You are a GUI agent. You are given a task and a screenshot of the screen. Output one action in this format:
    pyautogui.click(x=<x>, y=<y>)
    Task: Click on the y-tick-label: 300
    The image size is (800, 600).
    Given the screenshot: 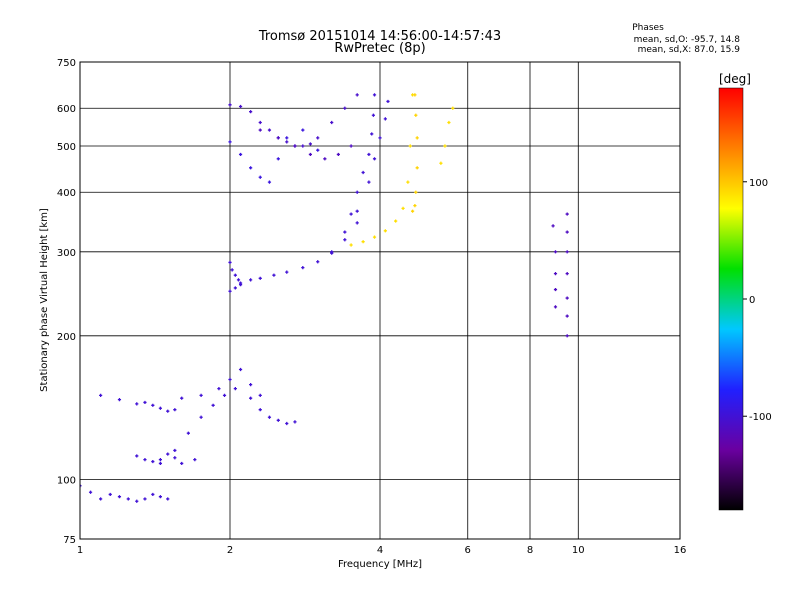 What is the action you would take?
    pyautogui.click(x=66, y=253)
    